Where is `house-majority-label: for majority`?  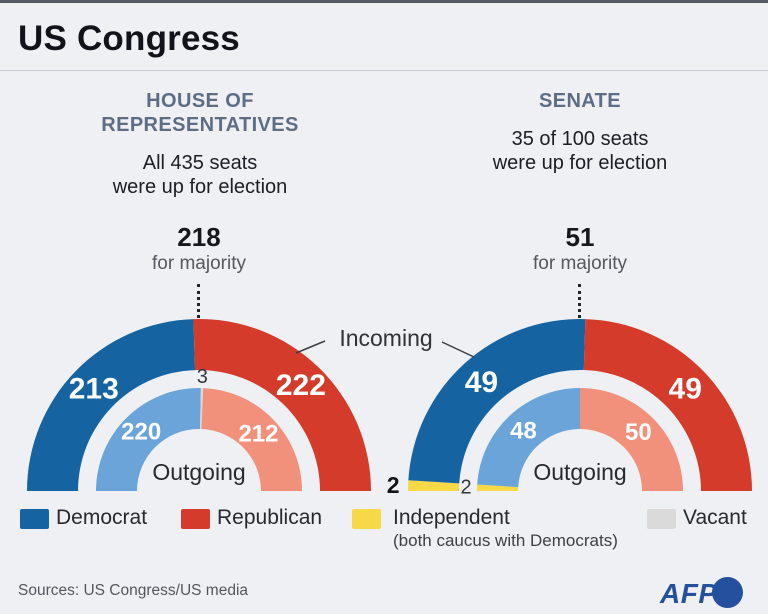
house-majority-label: for majority is located at coordinates (199, 263).